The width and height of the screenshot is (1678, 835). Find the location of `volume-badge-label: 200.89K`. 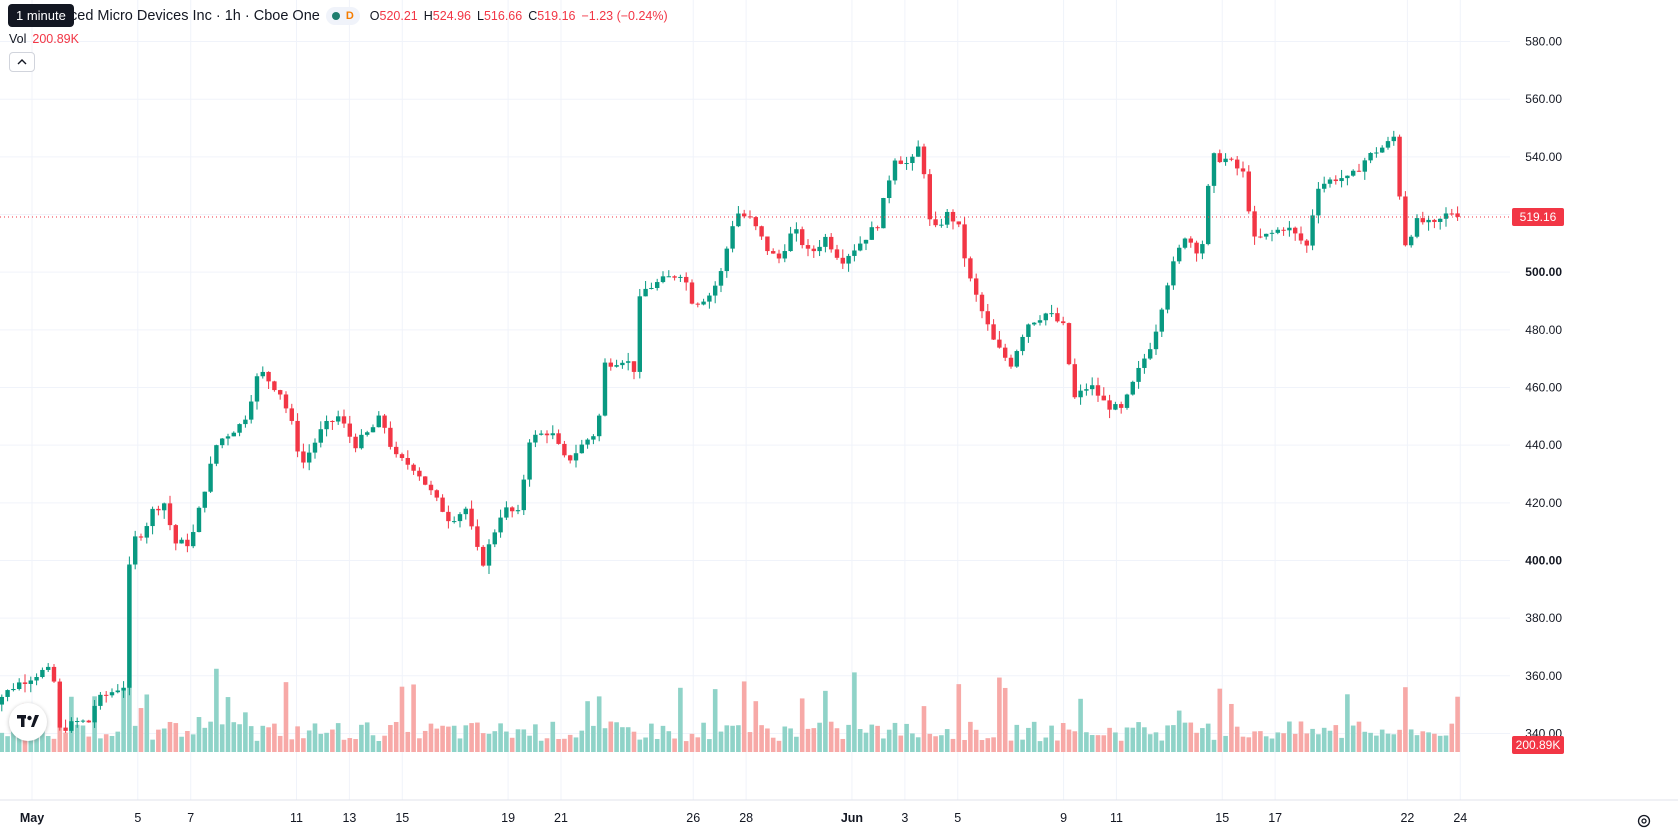

volume-badge-label: 200.89K is located at coordinates (1538, 745).